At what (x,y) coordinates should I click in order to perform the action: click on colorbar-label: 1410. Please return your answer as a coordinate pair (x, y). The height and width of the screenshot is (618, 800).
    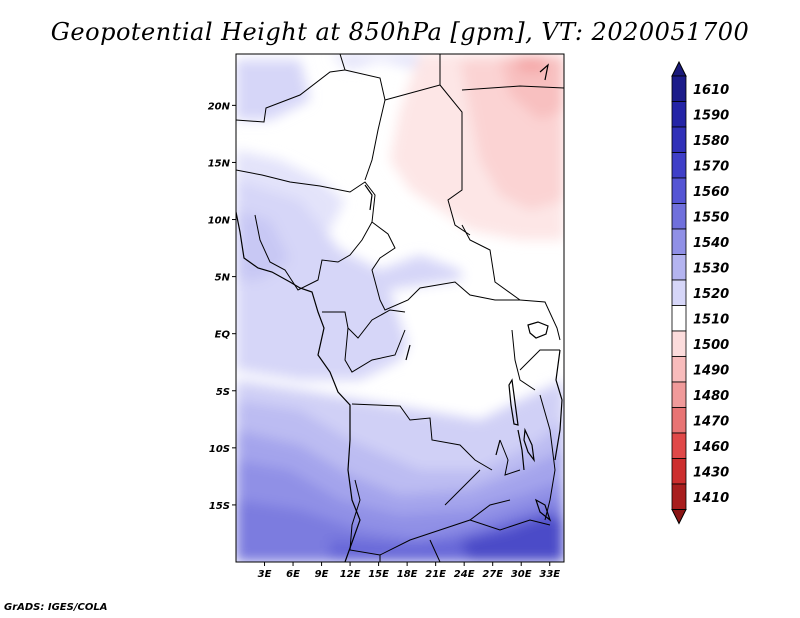
    Looking at the image, I should click on (711, 498).